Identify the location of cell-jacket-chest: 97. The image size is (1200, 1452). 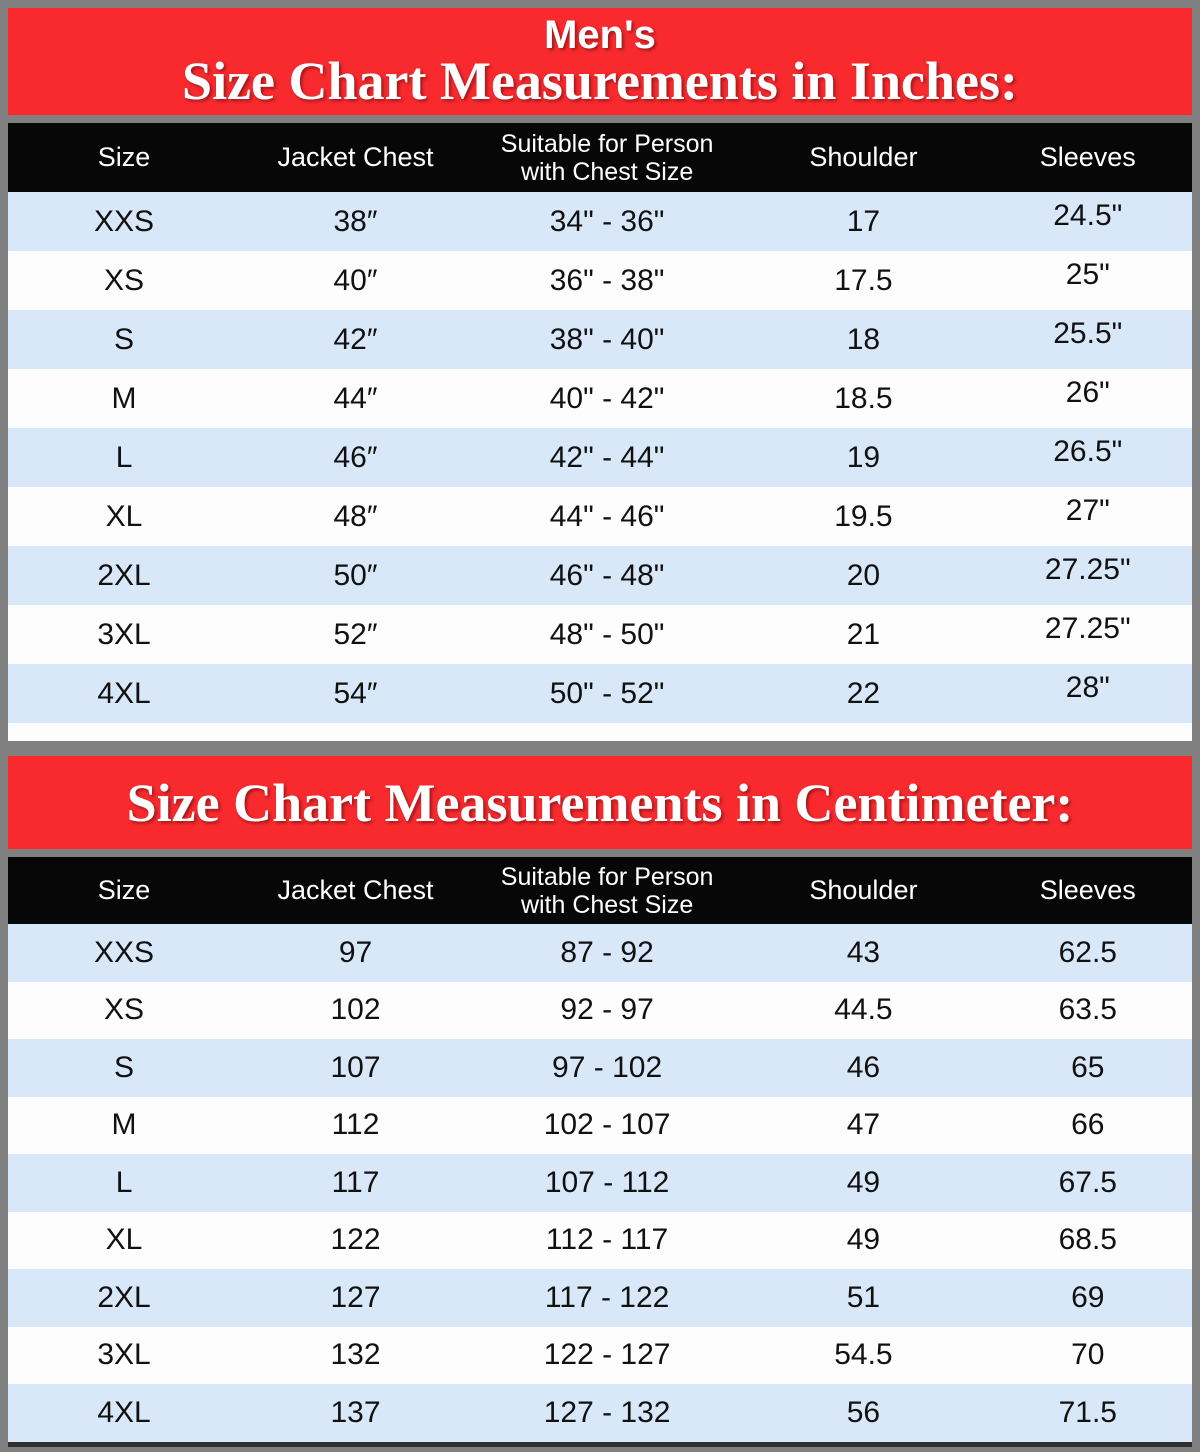
(355, 952).